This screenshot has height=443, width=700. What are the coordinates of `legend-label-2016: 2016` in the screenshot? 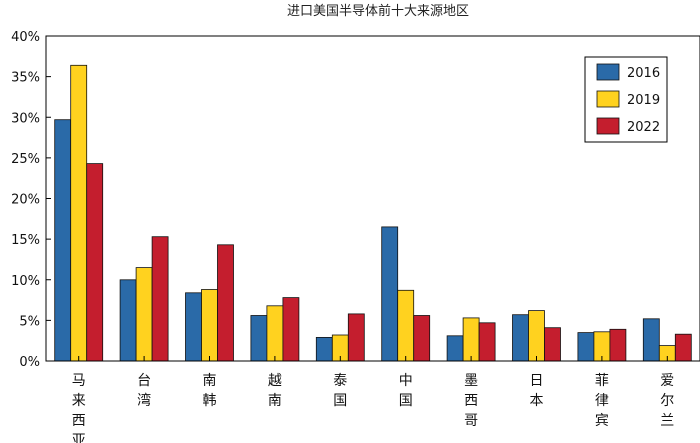 It's located at (643, 73).